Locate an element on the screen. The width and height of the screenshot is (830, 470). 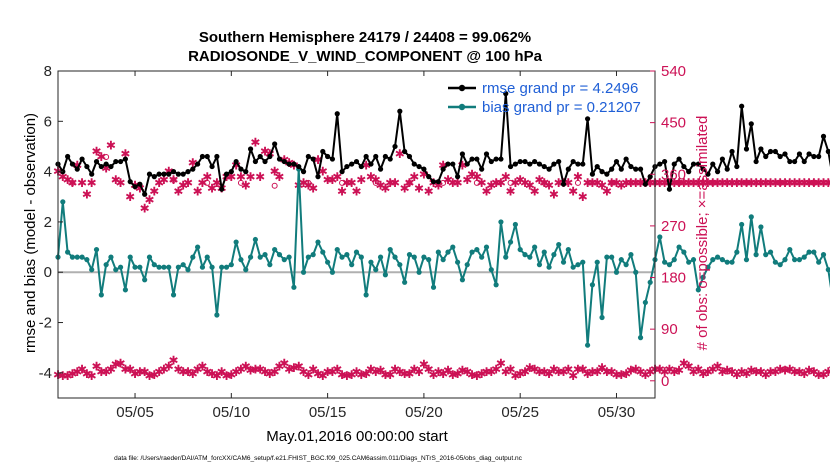
y-axis-label: rmse and bias (model - observation) is located at coordinates (30, 233).